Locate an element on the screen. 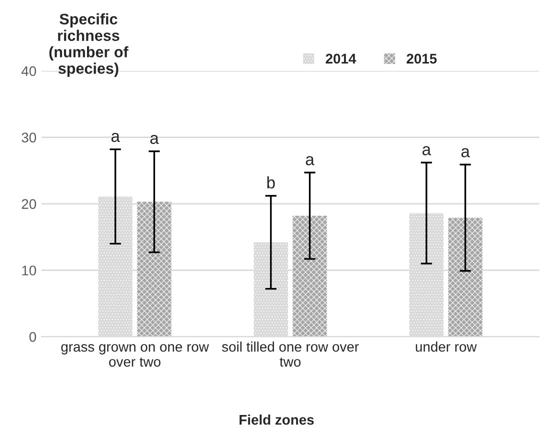 The width and height of the screenshot is (553, 443). annotation: b is located at coordinates (271, 182).